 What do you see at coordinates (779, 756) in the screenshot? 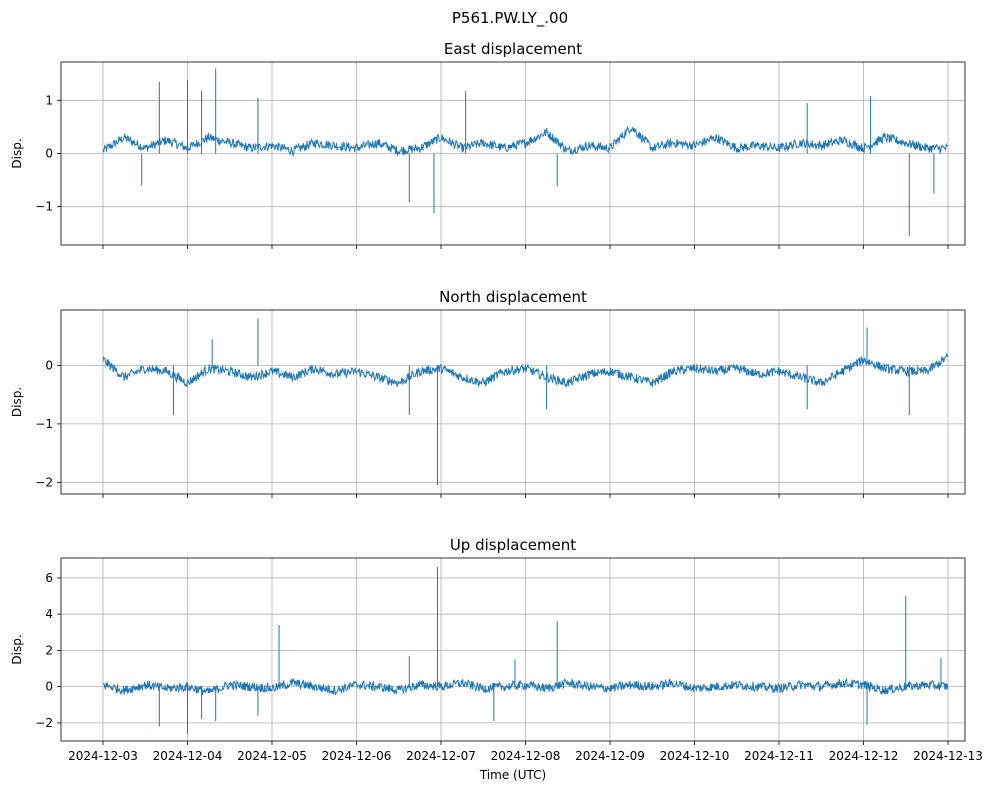
I see `x-tick-label: 2024-12-11` at bounding box center [779, 756].